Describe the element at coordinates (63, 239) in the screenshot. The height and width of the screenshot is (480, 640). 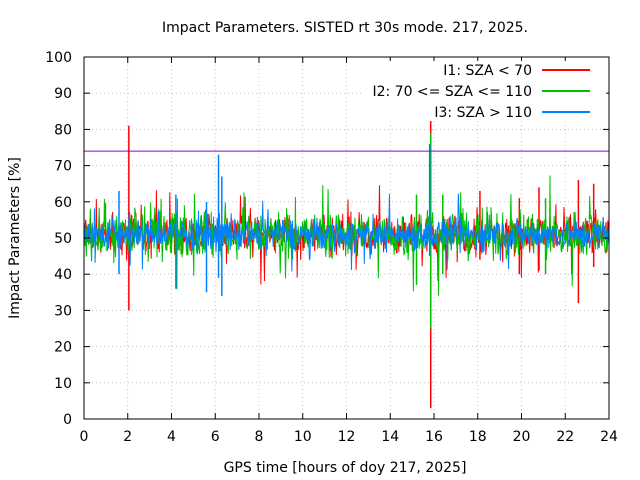
I see `y-tick-label: 50` at that location.